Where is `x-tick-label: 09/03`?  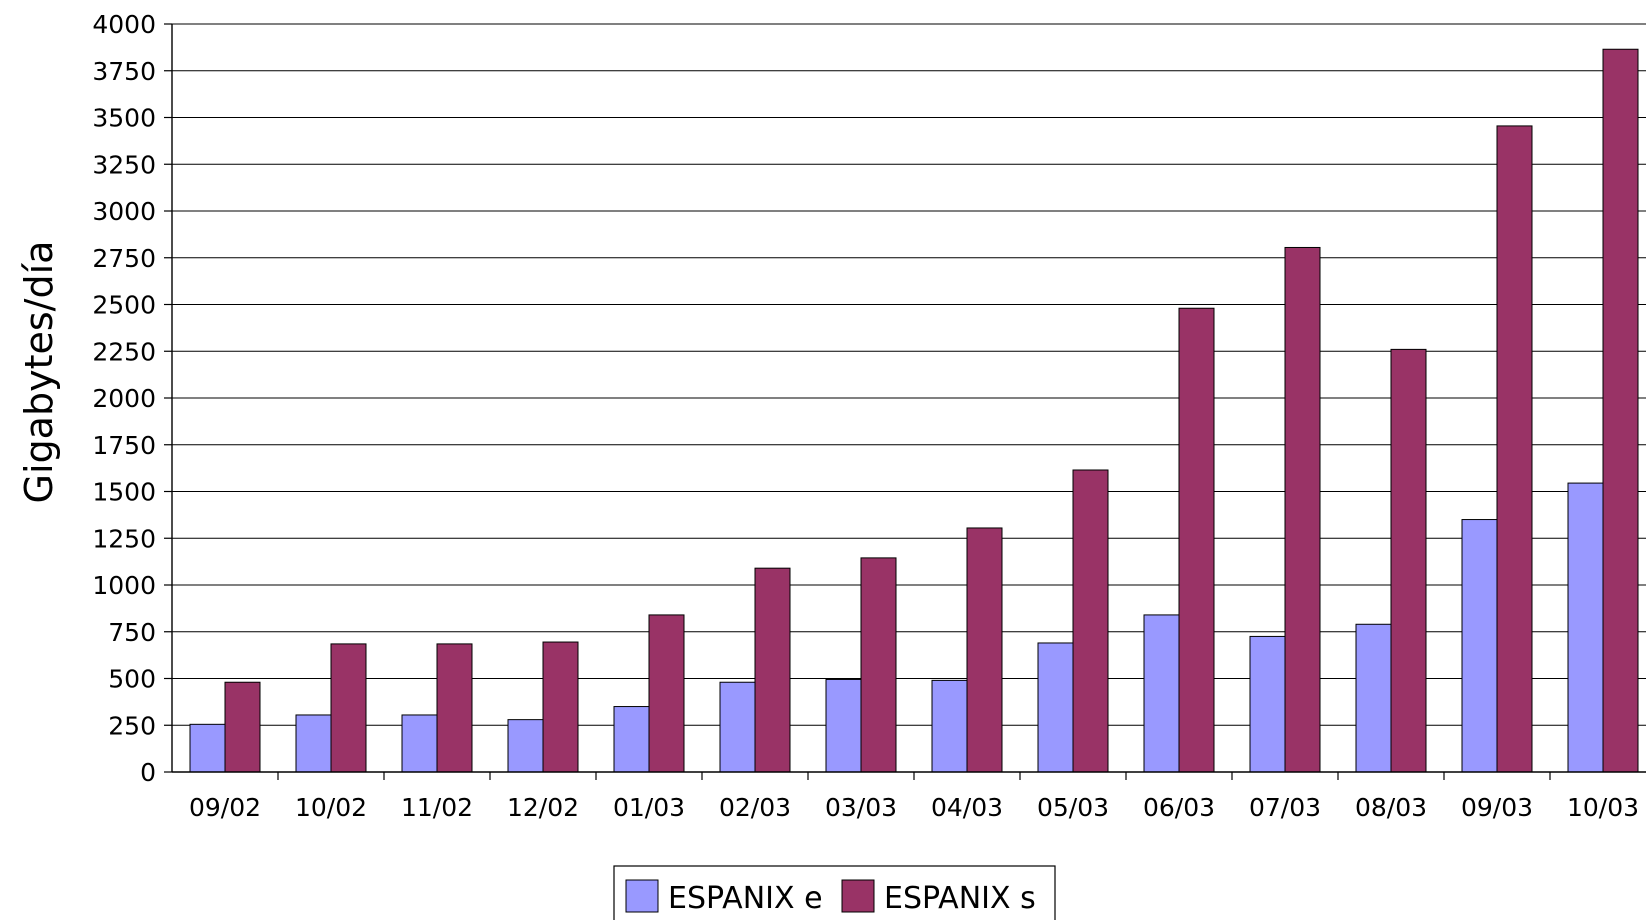 x-tick-label: 09/03 is located at coordinates (1497, 807).